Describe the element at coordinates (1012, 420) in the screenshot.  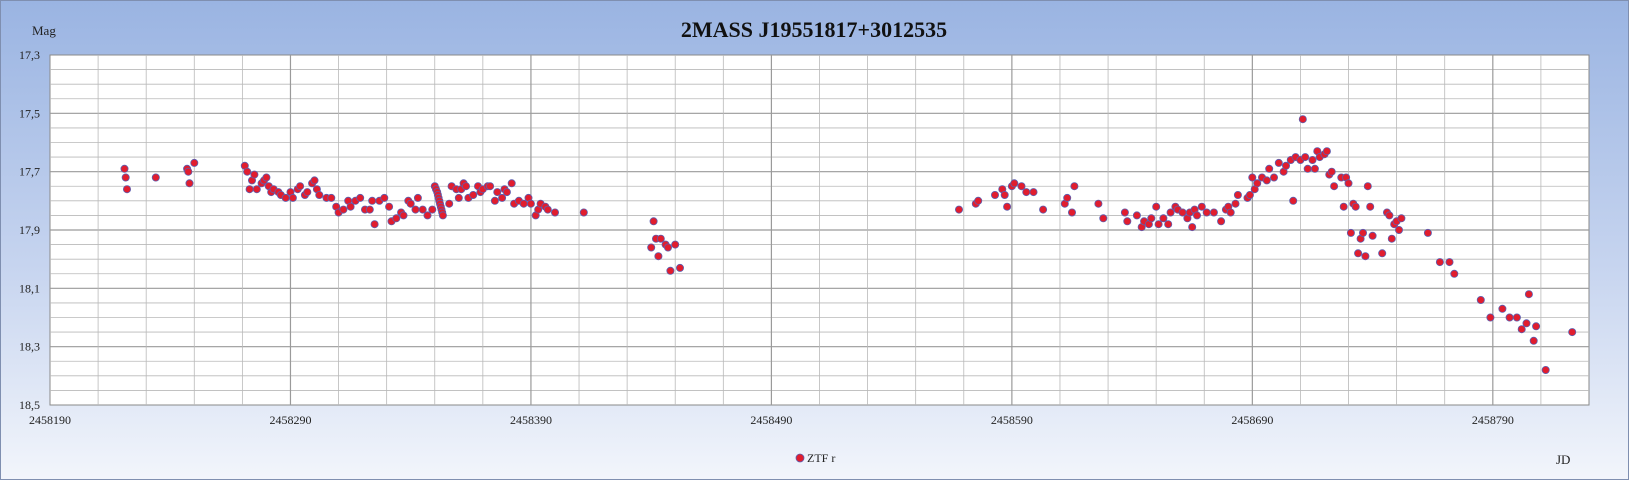
I see `x-tick-label: 2458590` at that location.